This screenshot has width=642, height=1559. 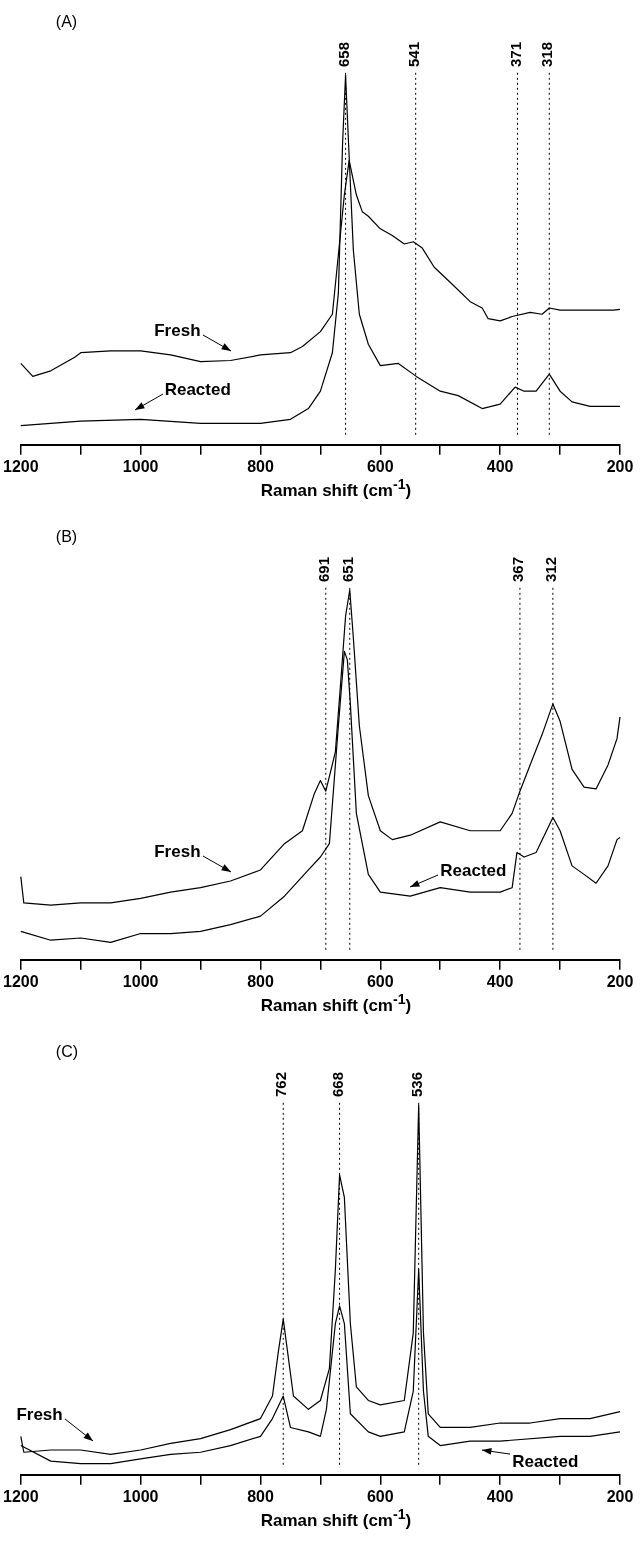 What do you see at coordinates (347, 569) in the screenshot?
I see `ref-line-label: 651` at bounding box center [347, 569].